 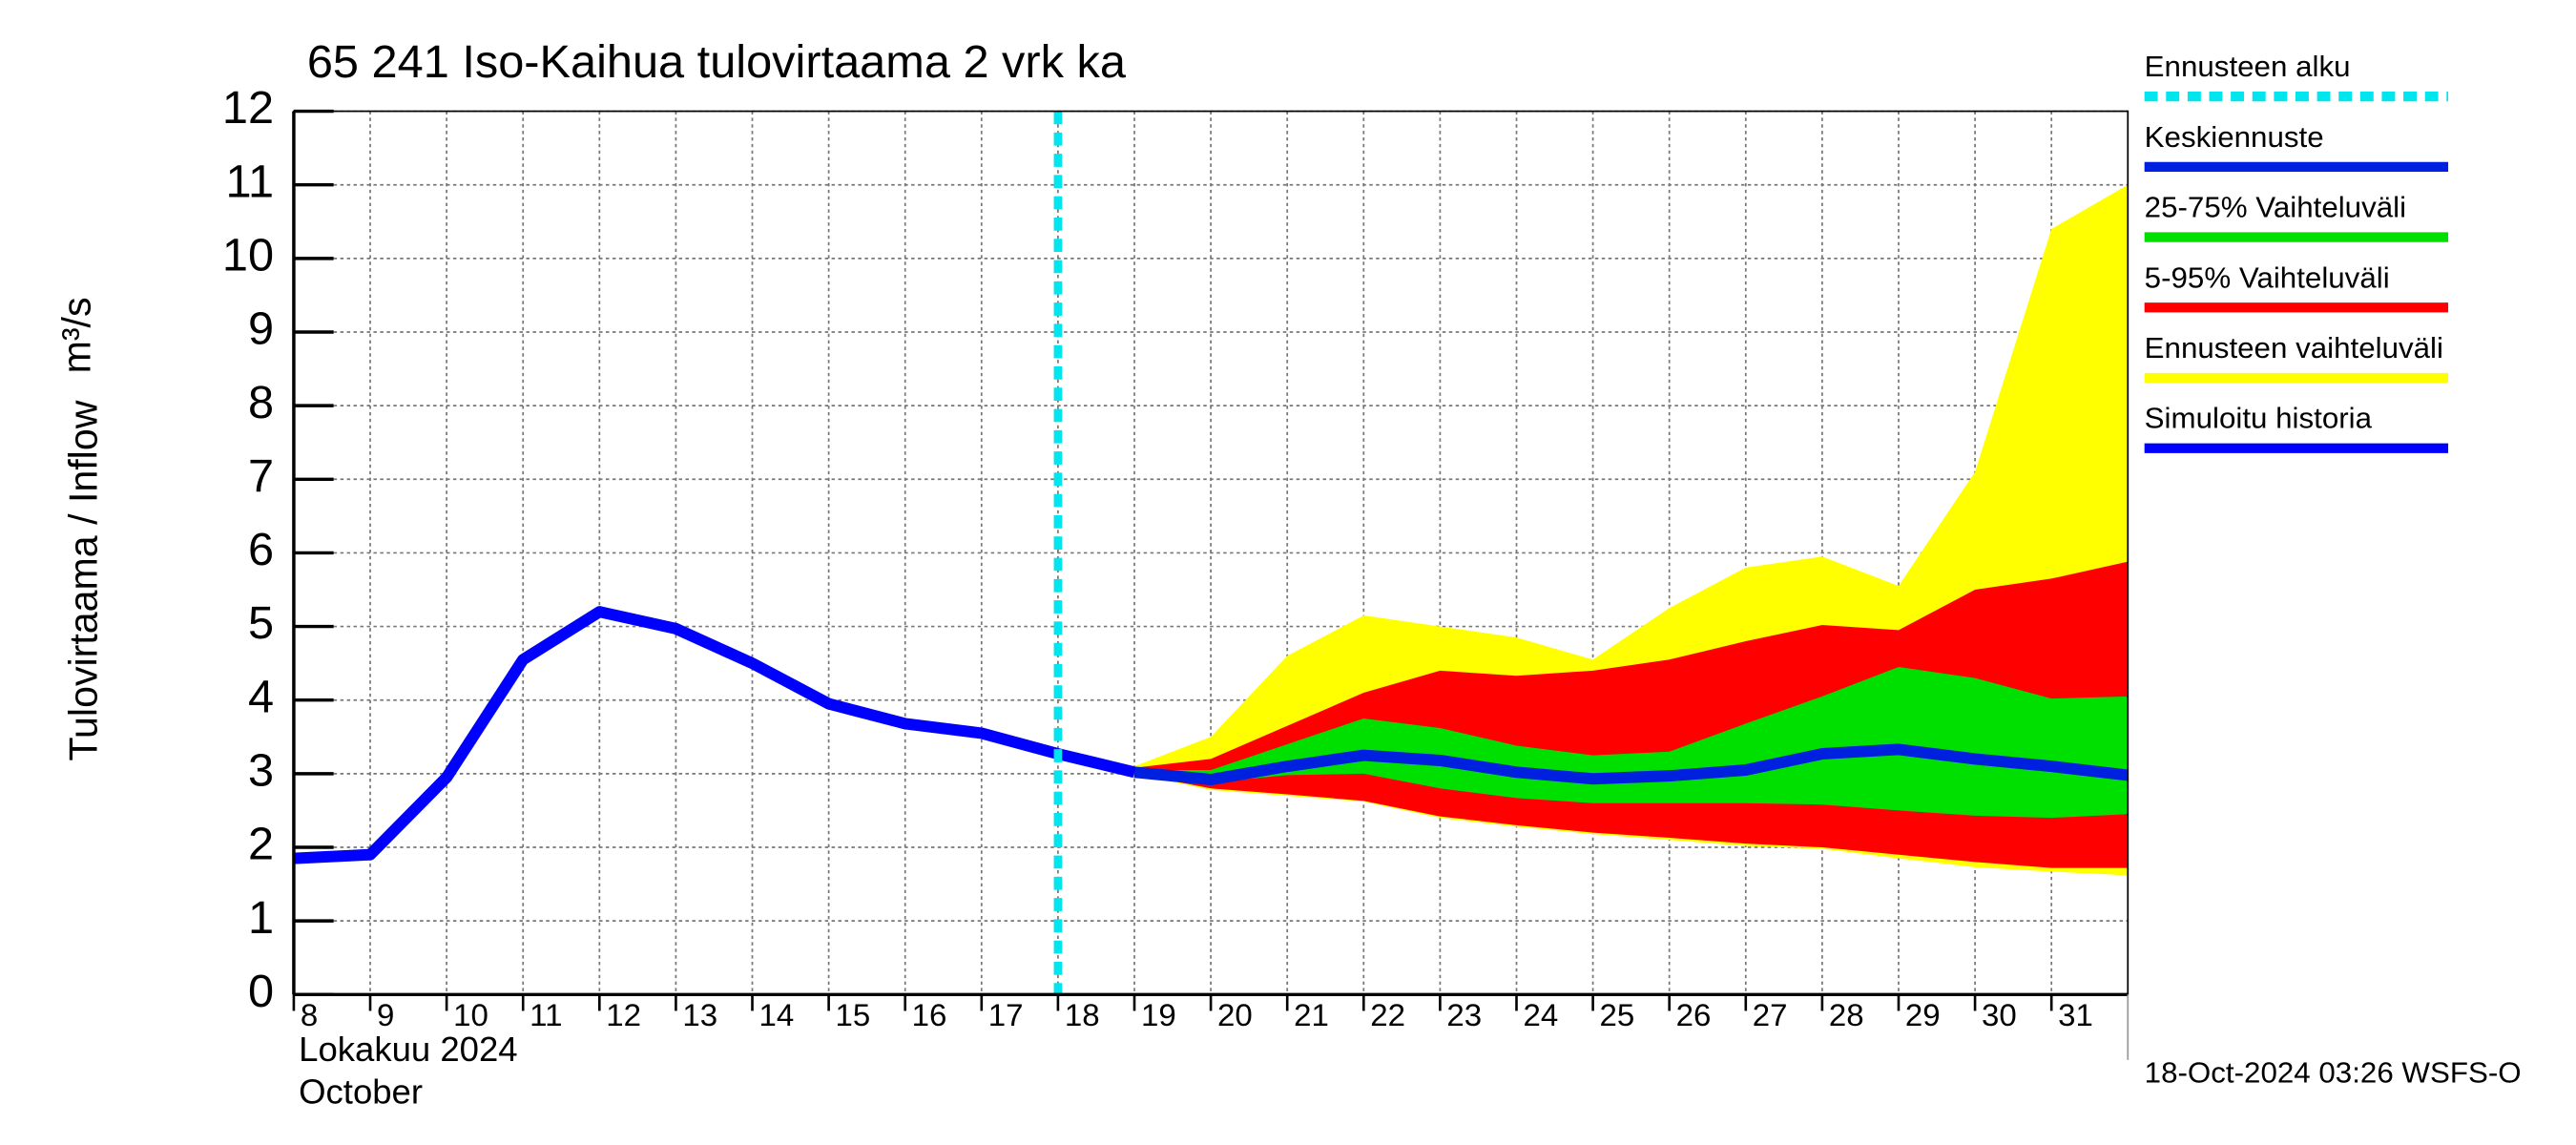 I want to click on x-tick-label: 30, so click(x=1999, y=1014).